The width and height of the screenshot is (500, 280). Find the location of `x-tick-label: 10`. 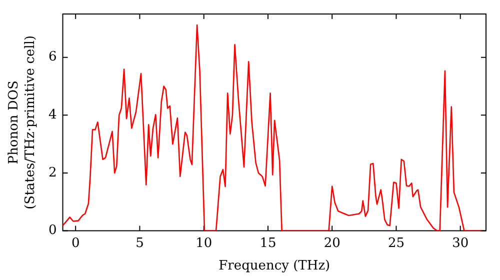

x-tick-label: 10 is located at coordinates (204, 243).